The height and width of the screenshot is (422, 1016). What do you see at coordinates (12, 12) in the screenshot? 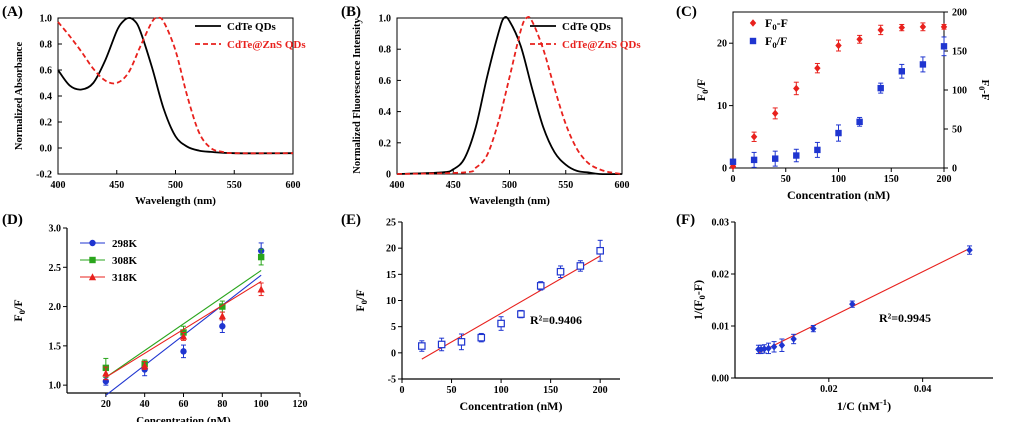
I see `panel-a: (A)` at bounding box center [12, 12].